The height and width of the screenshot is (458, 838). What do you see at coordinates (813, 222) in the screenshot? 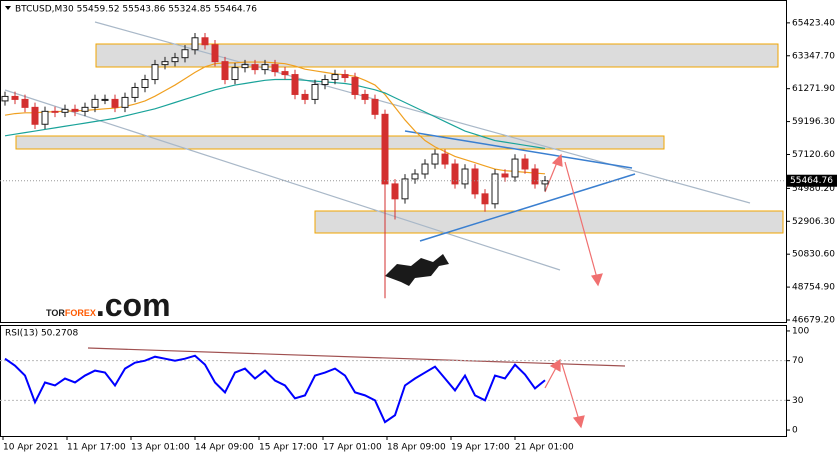
I see `y-tick-label: 52906.30` at bounding box center [813, 222].